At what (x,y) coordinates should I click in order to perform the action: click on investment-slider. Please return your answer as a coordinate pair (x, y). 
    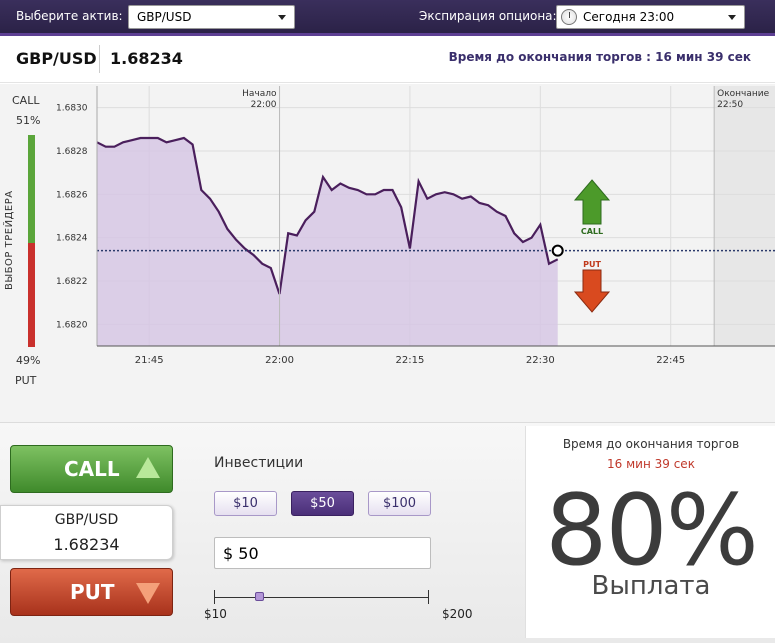
    Looking at the image, I should click on (321, 597).